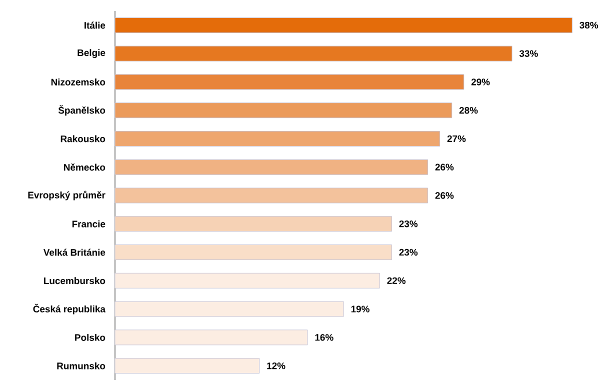  Describe the element at coordinates (90, 337) in the screenshot. I see `y-tick-label: Polsko` at that location.